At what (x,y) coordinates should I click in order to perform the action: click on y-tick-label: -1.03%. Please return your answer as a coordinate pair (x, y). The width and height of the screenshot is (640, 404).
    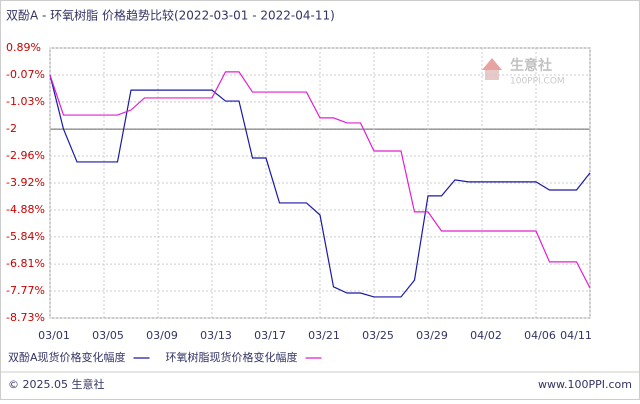
    Looking at the image, I should click on (25, 101).